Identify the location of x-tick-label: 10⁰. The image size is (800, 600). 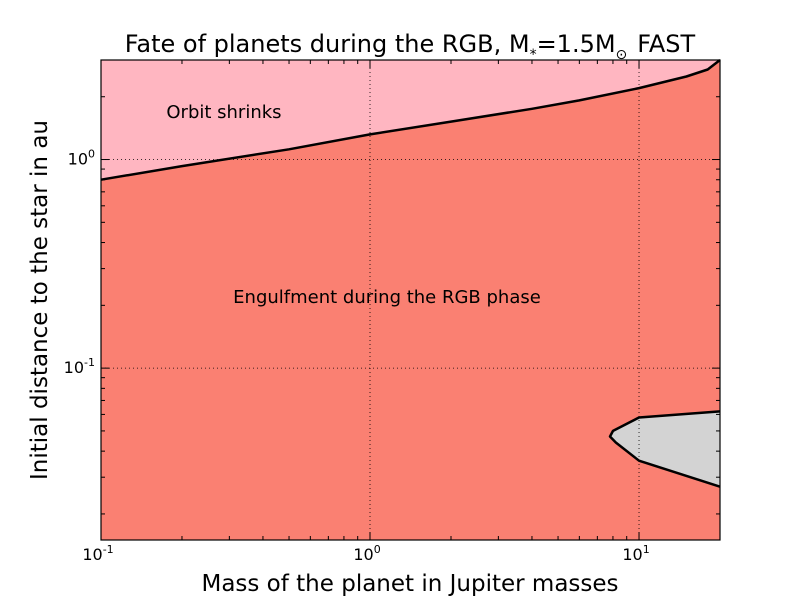
(366, 553).